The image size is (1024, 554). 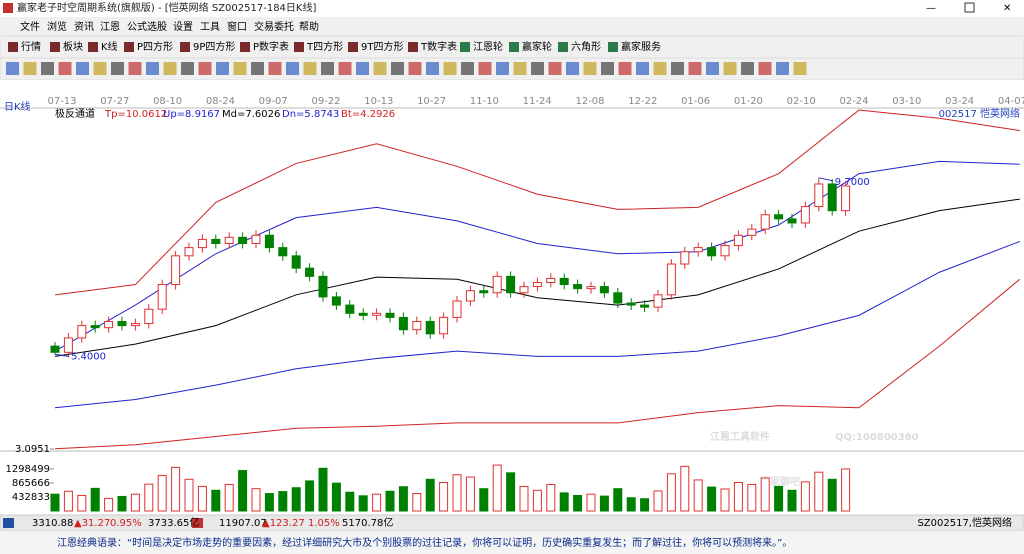 What do you see at coordinates (84, 27) in the screenshot?
I see `menu-item: 资讯` at bounding box center [84, 27].